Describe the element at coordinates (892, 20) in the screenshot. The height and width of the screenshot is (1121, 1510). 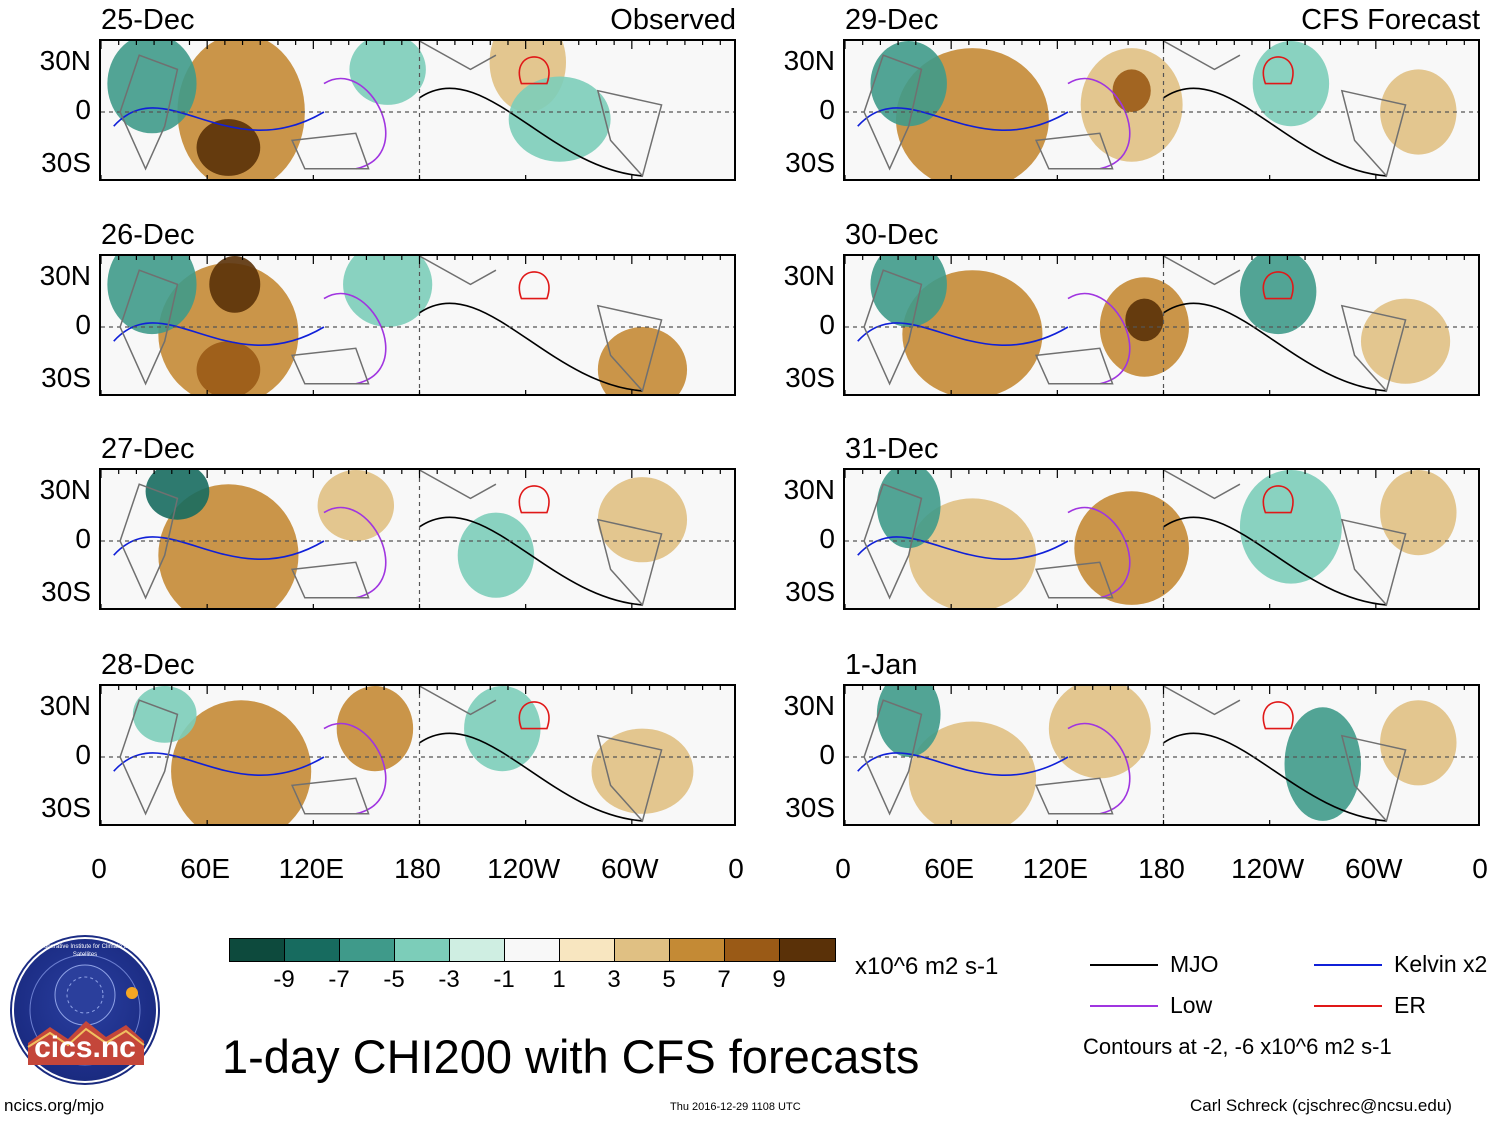
I see `panel-date-label: 29-Dec` at that location.